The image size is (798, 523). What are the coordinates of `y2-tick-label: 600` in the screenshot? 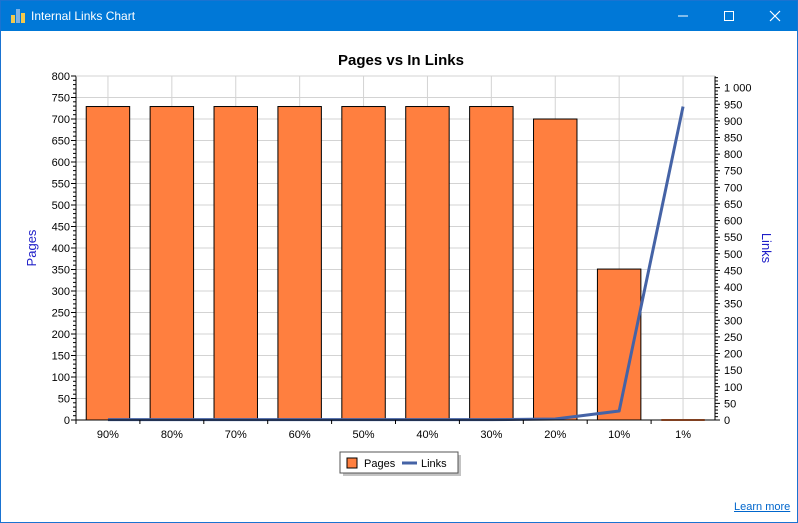 It's located at (733, 222).